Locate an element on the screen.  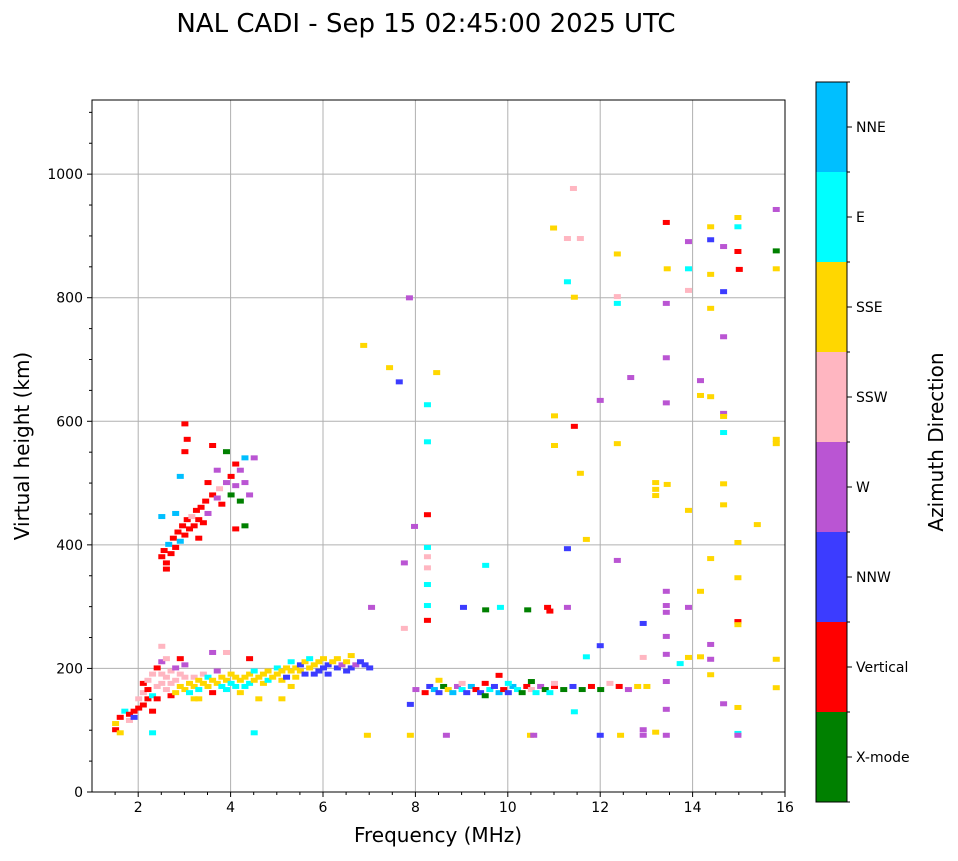
x-tick-label: 6 is located at coordinates (323, 808).